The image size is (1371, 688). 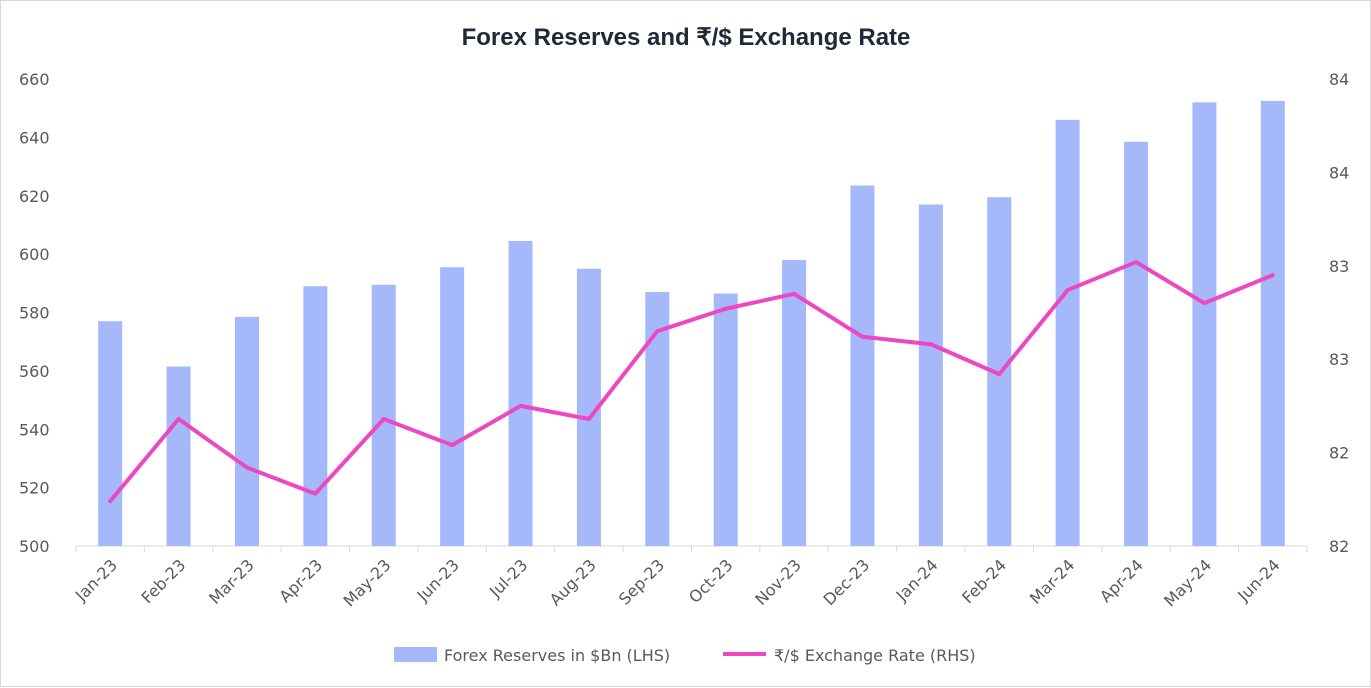 What do you see at coordinates (34, 254) in the screenshot?
I see `left-tick-label: 600` at bounding box center [34, 254].